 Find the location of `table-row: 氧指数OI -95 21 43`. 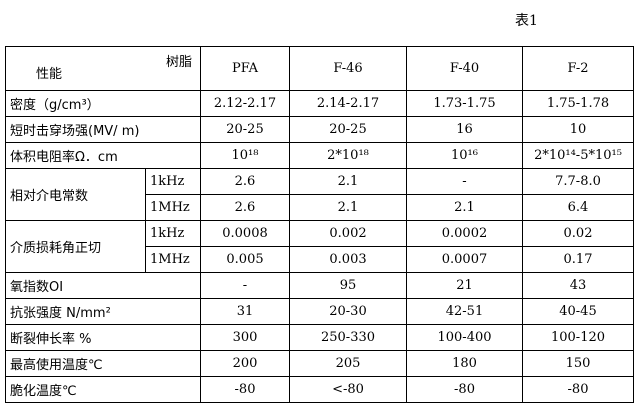

table-row: 氧指数OI -95 21 43 is located at coordinates (319, 285).